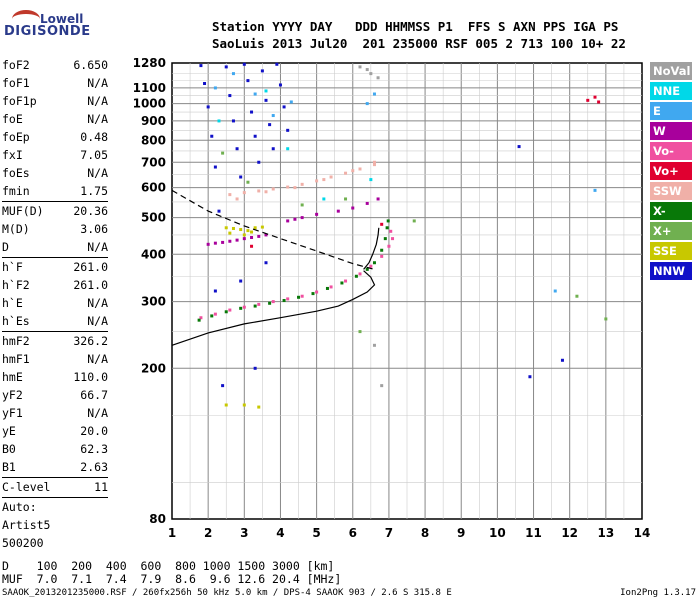 This screenshot has width=700, height=600. I want to click on param-key: fmin, so click(16, 191).